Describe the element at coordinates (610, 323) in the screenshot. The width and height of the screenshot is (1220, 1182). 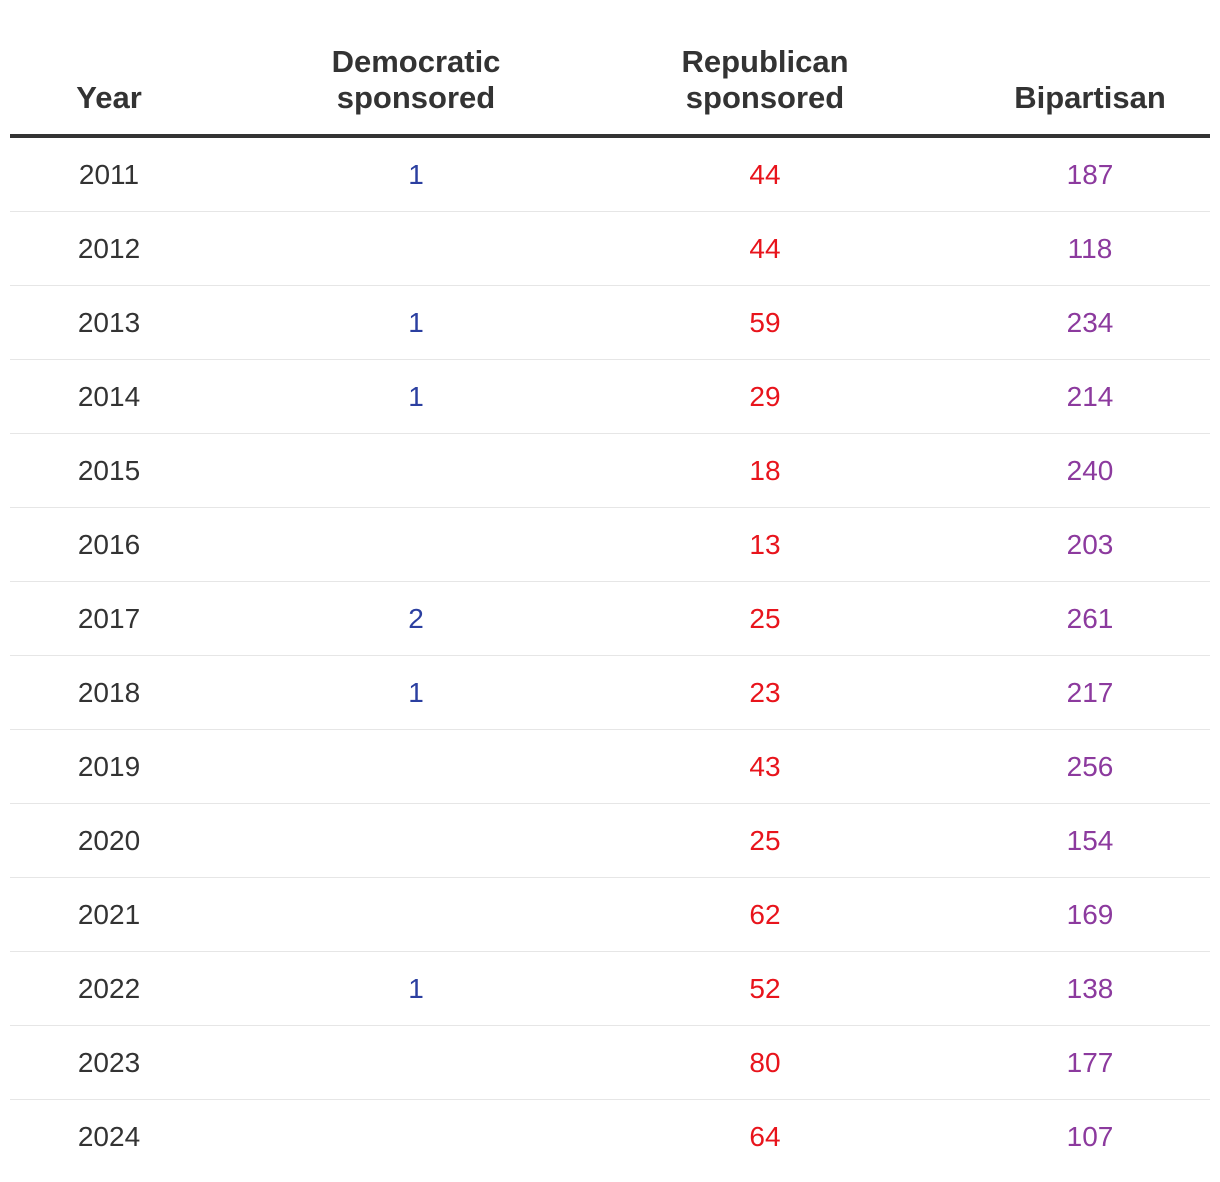
I see `table-row: 2013 1 59 234` at that location.